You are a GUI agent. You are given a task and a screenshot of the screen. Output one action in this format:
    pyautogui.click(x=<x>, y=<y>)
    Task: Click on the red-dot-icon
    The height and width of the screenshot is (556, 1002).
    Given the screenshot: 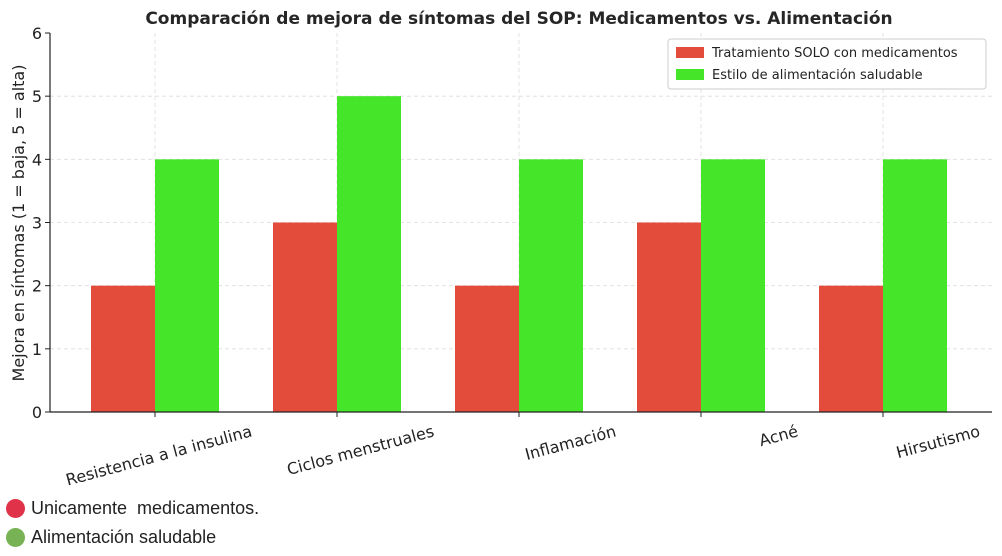 What is the action you would take?
    pyautogui.click(x=15, y=508)
    